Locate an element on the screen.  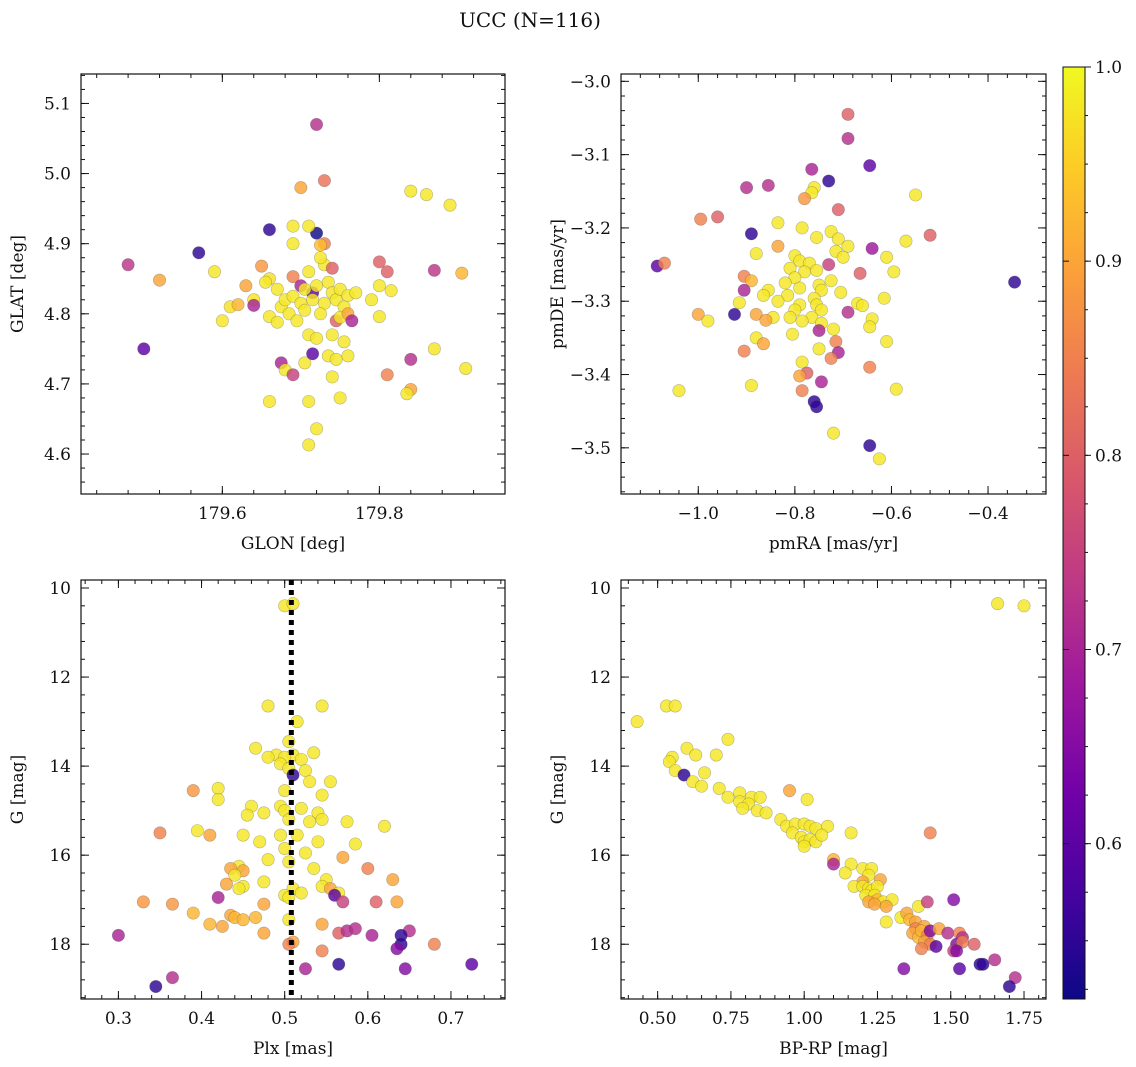
y-tick-label: 16 is located at coordinates (60, 856).